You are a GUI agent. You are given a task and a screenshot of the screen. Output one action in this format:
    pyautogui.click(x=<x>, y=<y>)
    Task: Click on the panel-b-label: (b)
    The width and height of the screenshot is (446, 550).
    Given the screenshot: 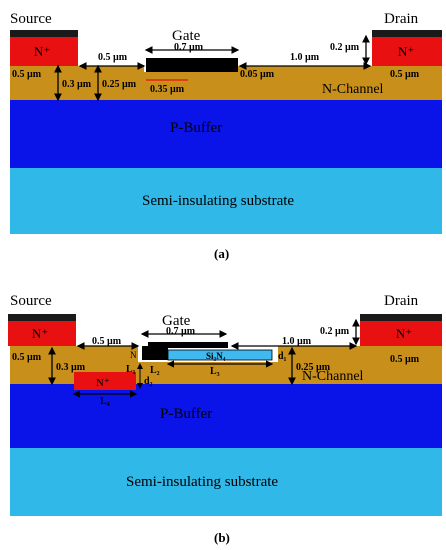 What is the action you would take?
    pyautogui.click(x=222, y=537)
    